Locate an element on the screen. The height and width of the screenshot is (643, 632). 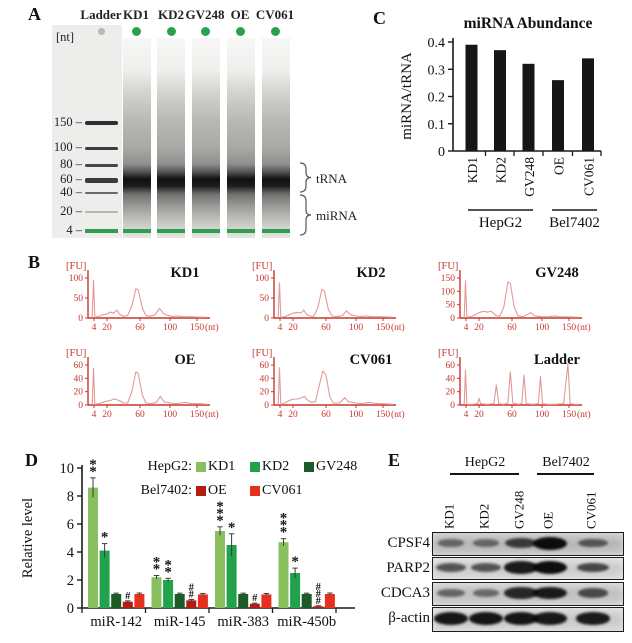
blot-lane-label-gv248: GV248 is located at coordinates (519, 510).